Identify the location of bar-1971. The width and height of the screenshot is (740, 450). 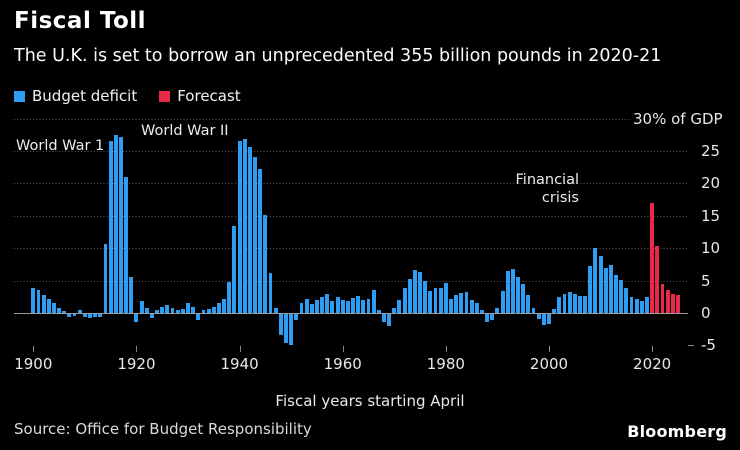
(399, 306).